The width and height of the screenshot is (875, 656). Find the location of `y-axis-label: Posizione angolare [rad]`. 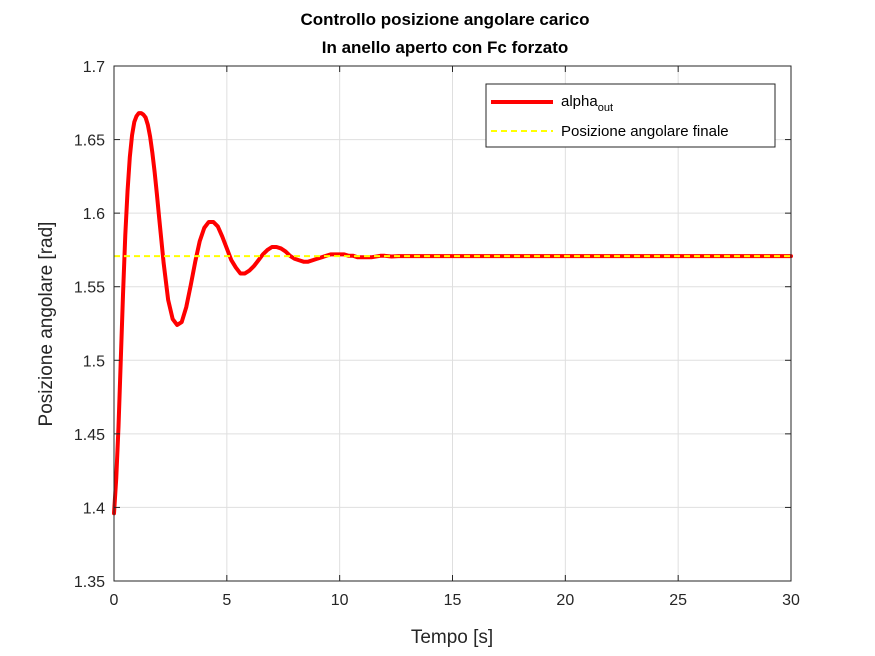

y-axis-label: Posizione angolare [rad] is located at coordinates (46, 324).